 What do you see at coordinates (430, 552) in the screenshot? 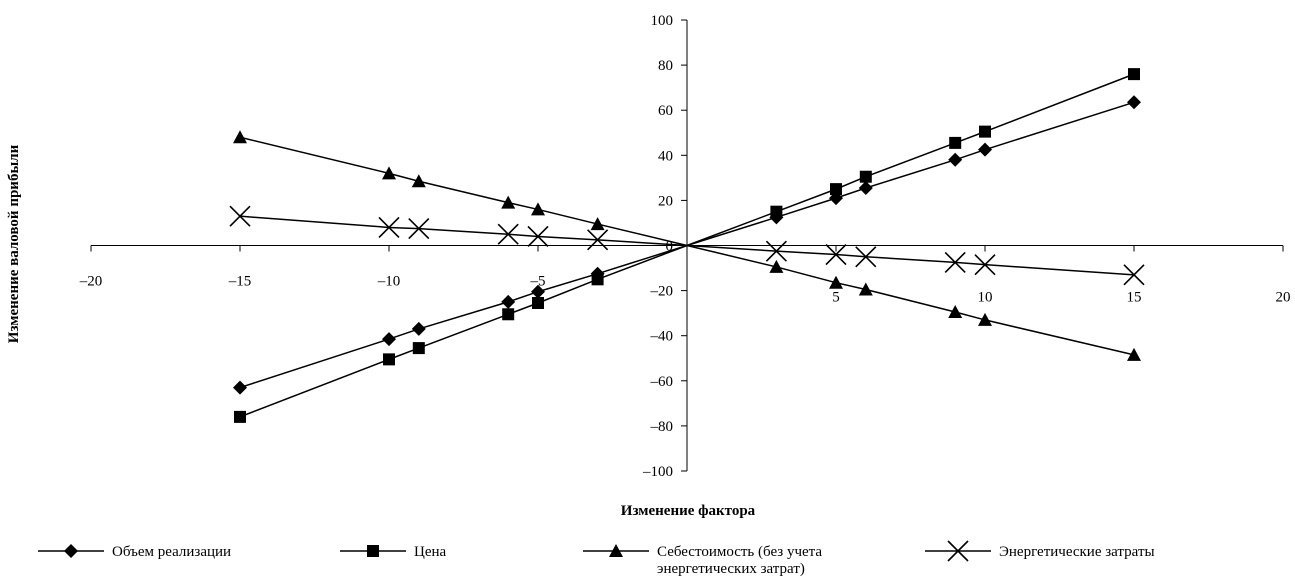
I see `legend-label: Цена` at bounding box center [430, 552].